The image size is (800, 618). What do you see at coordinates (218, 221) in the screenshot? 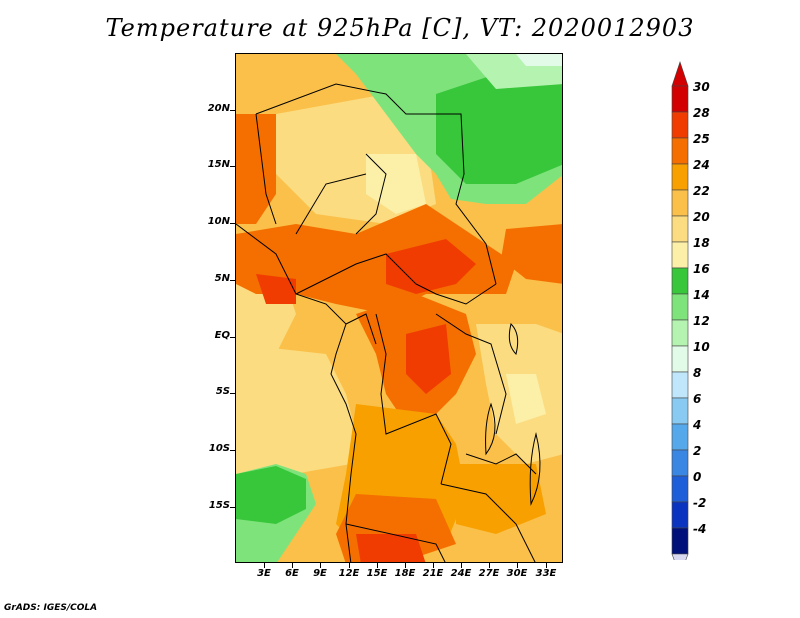
I see `y-tick-label: 10N` at bounding box center [218, 221].